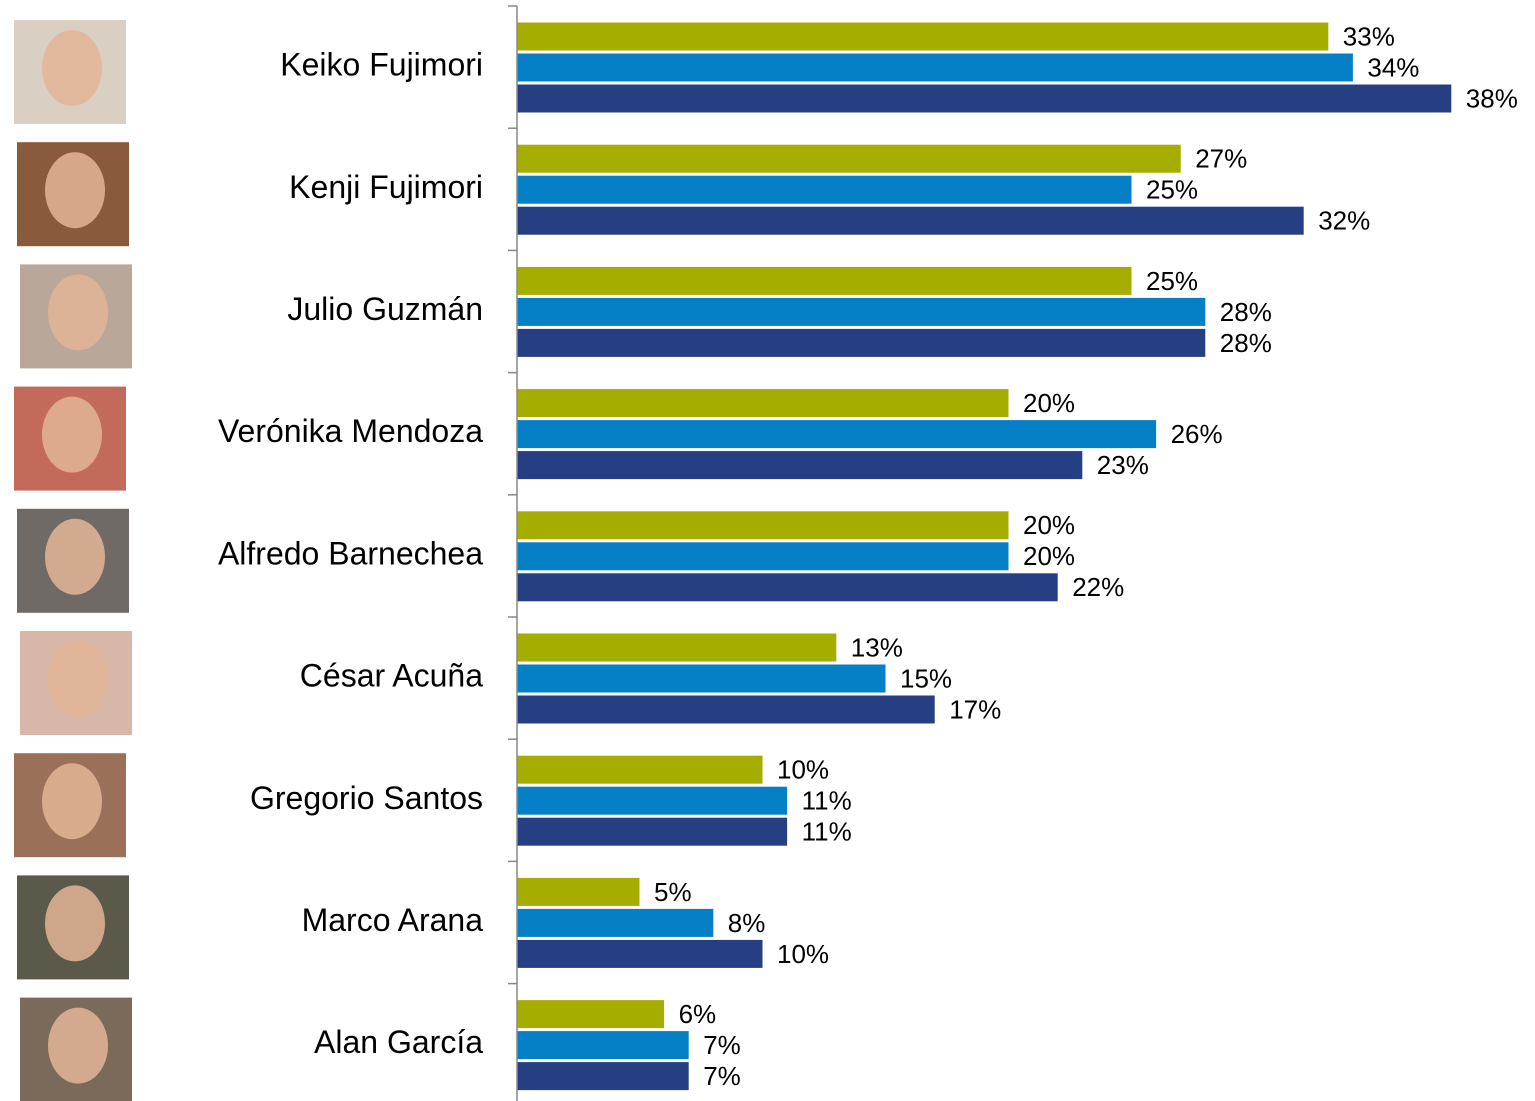 This screenshot has height=1101, width=1535. Describe the element at coordinates (747, 923) in the screenshot. I see `value-label: 8%` at that location.